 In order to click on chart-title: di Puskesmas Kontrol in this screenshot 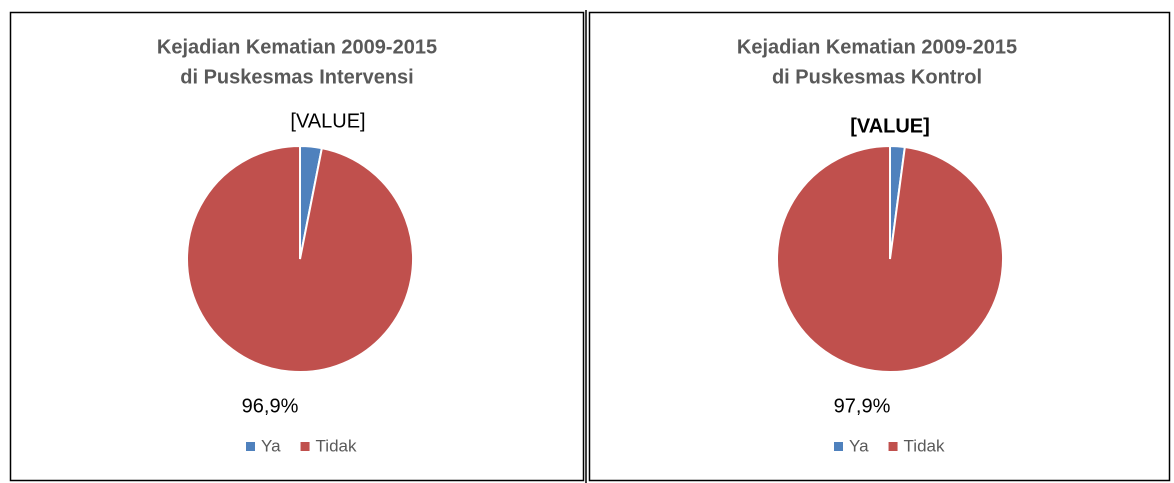, I will do `click(877, 77)`.